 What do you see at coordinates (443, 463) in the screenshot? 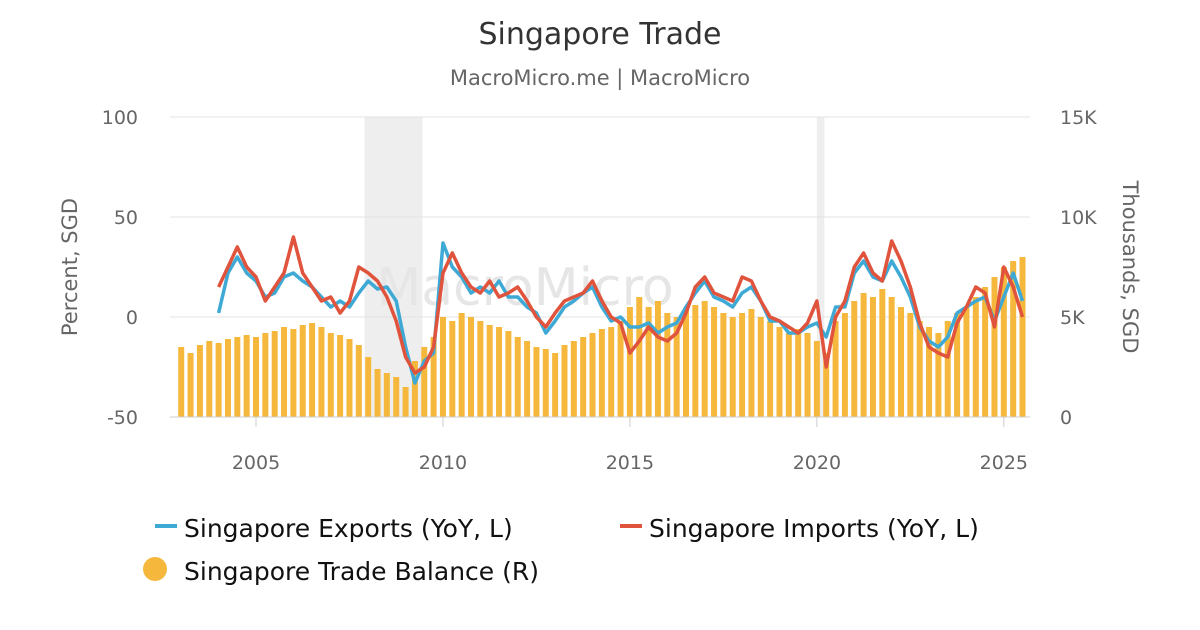
I see `x-tick-label-1: 2010` at bounding box center [443, 463].